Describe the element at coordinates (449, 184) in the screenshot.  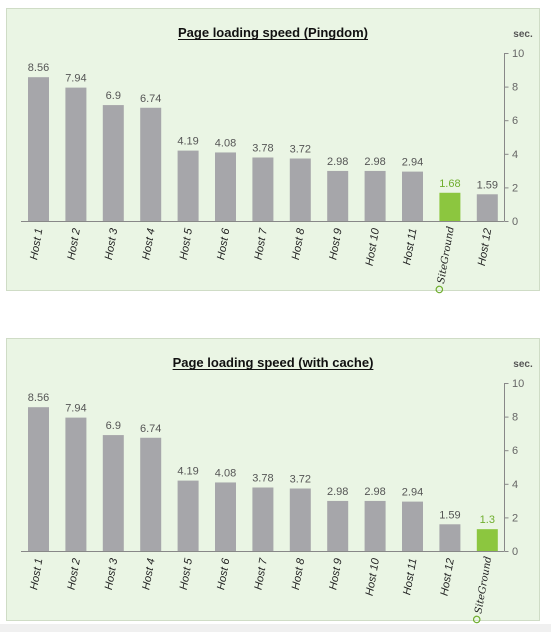
I see `data-label-siteground: 1.68` at that location.